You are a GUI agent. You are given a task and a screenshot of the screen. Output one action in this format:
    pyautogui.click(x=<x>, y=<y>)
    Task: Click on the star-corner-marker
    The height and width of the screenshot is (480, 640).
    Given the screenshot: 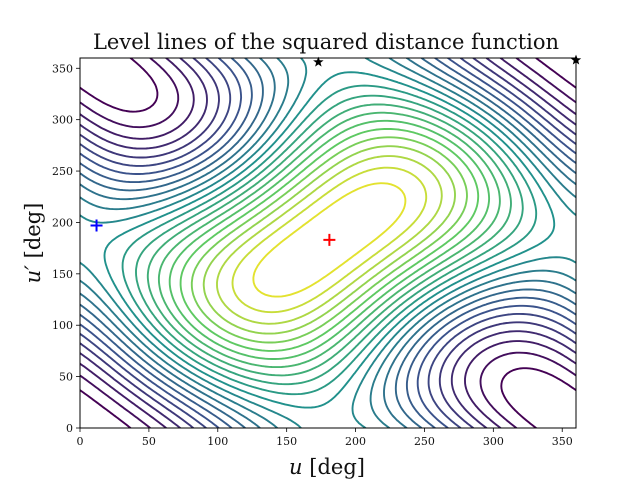 What is the action you would take?
    pyautogui.click(x=576, y=59)
    